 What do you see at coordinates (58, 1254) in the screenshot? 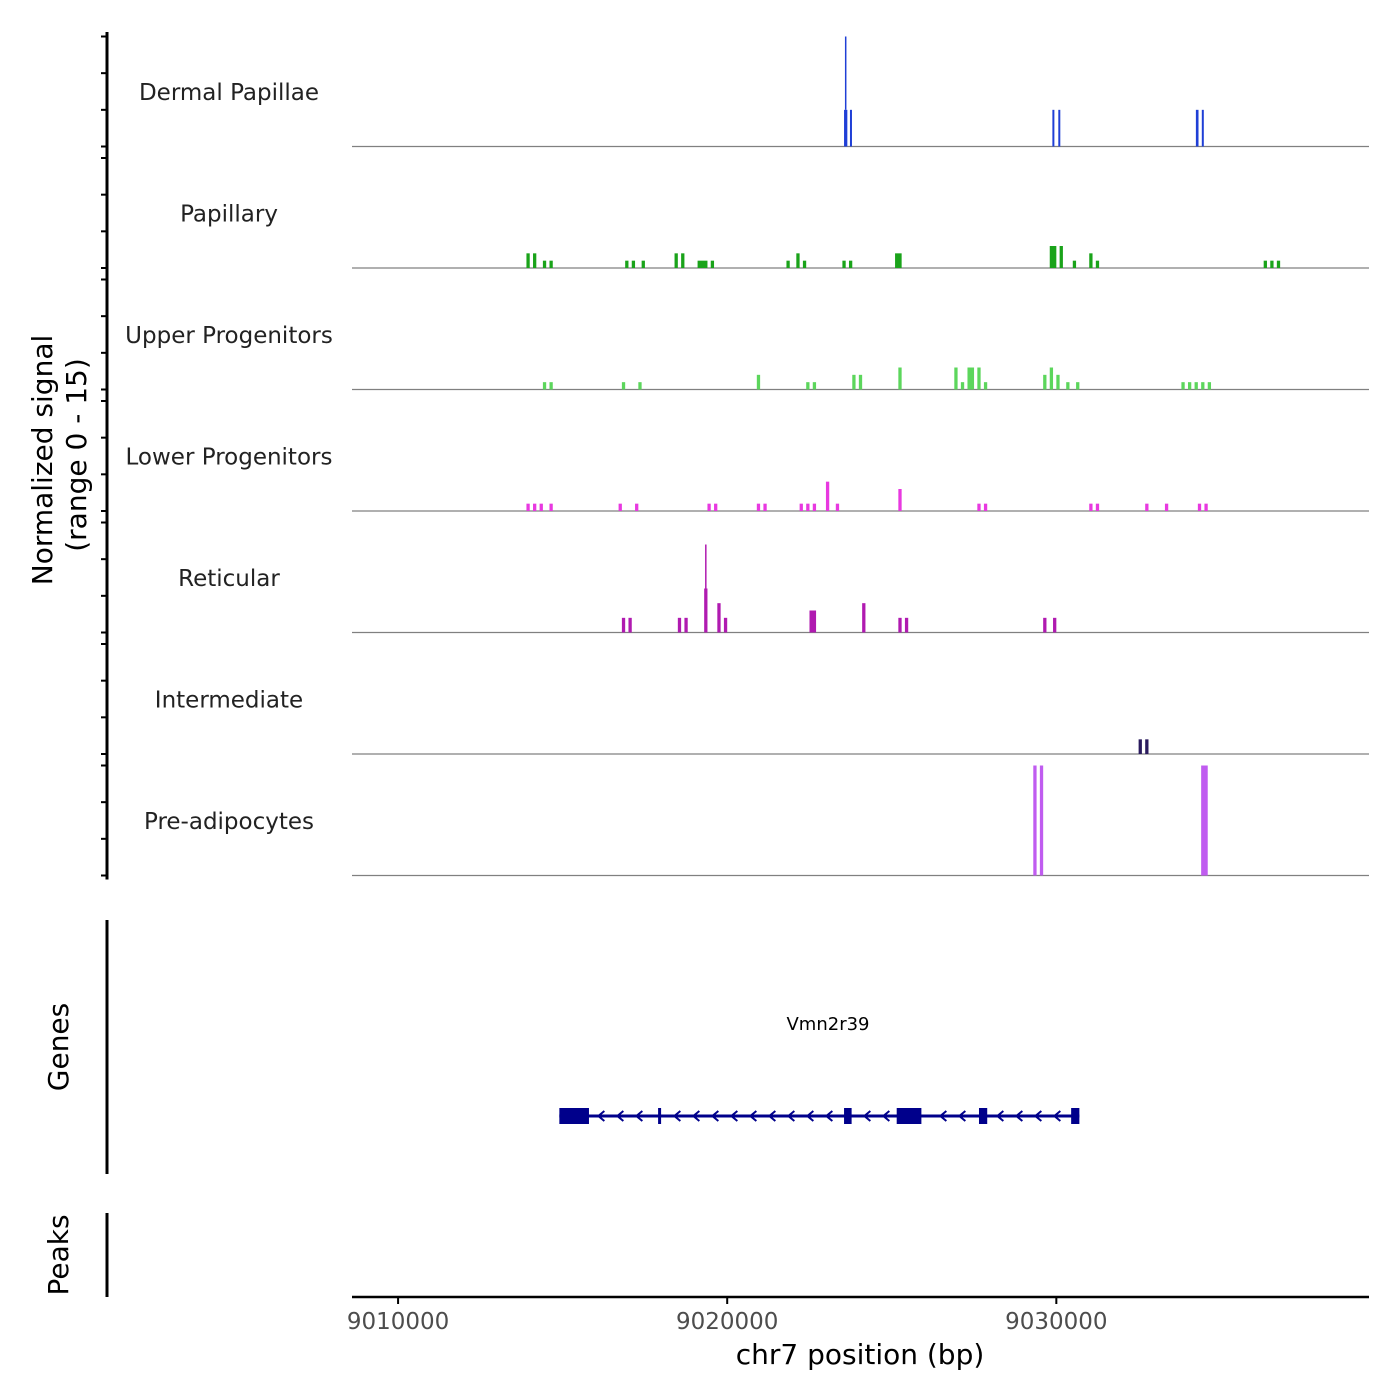
I see `peaks-axis-label: Peaks` at bounding box center [58, 1254].